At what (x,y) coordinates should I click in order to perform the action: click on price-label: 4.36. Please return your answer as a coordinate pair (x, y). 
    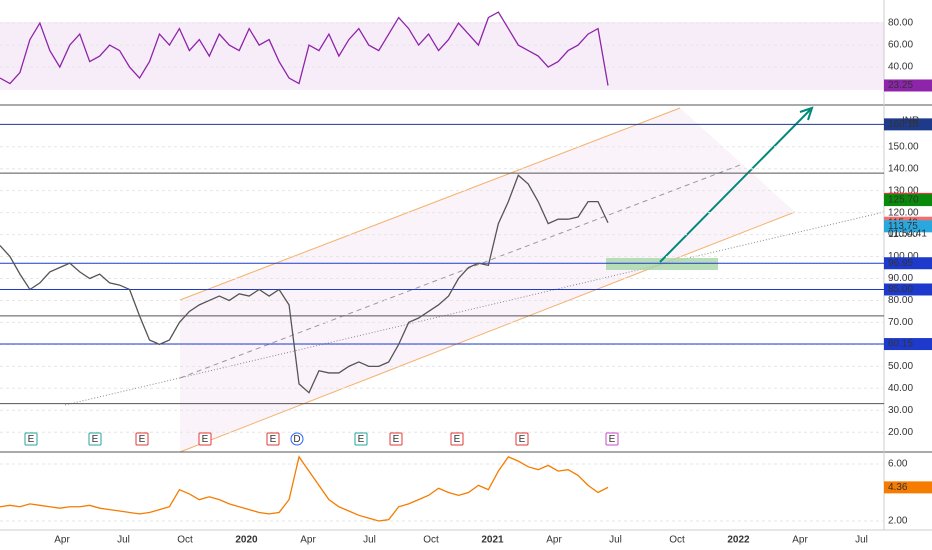
    Looking at the image, I should click on (898, 487).